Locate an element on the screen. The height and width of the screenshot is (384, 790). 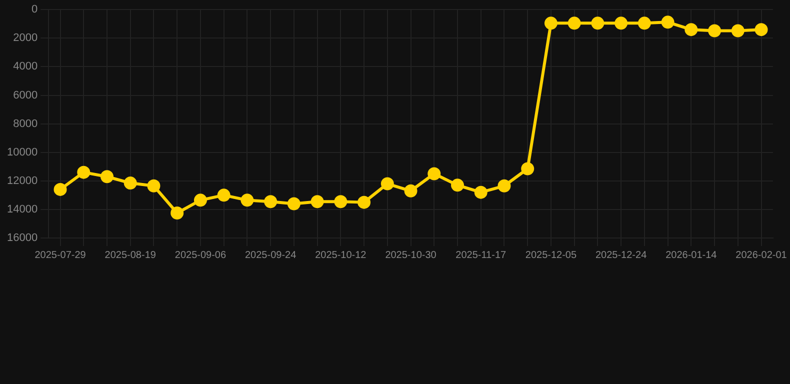
x-tick-label: 2025-10-12 is located at coordinates (341, 255).